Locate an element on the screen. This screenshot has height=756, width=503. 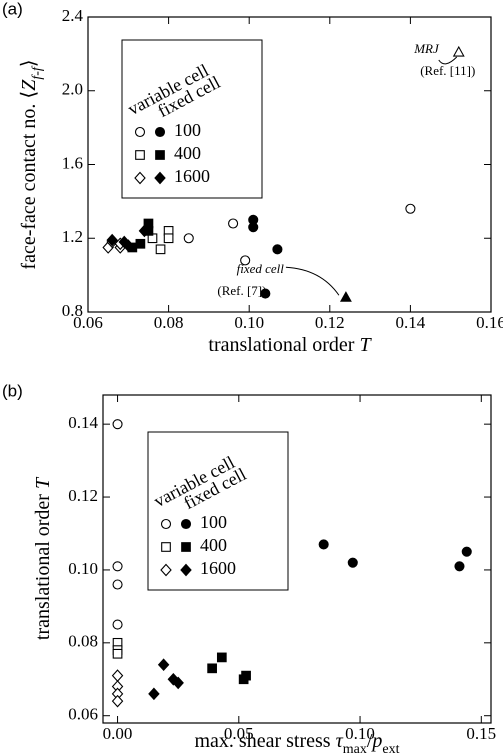
y-tick-label: 0.14 is located at coordinates (83, 422).